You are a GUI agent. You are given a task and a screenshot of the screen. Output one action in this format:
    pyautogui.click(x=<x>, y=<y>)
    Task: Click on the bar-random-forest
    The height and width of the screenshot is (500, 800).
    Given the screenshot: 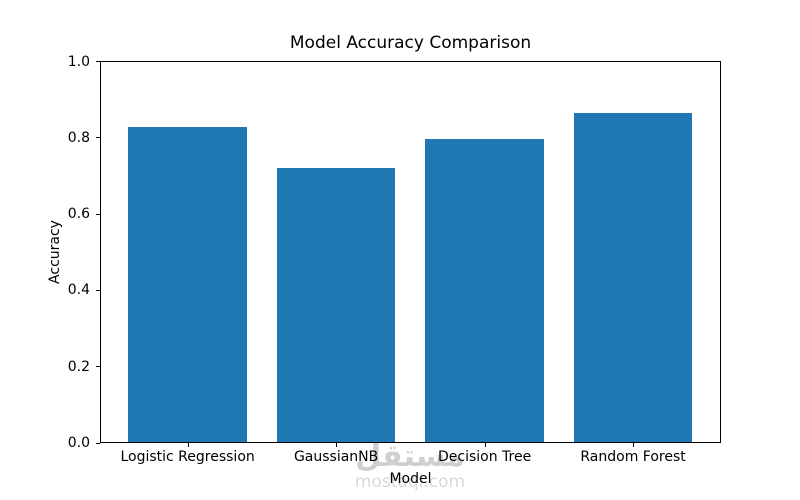 What is the action you would take?
    pyautogui.click(x=633, y=277)
    